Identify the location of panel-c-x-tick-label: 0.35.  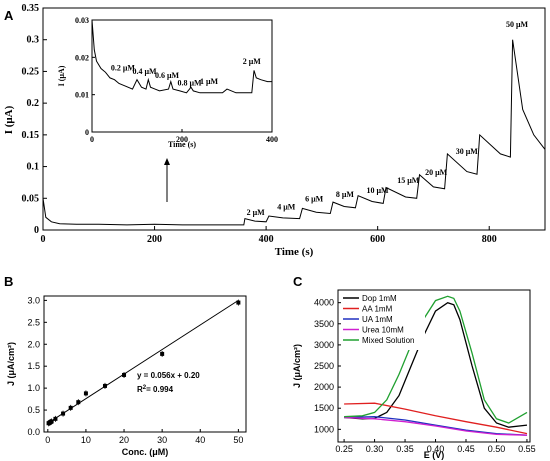
(405, 449).